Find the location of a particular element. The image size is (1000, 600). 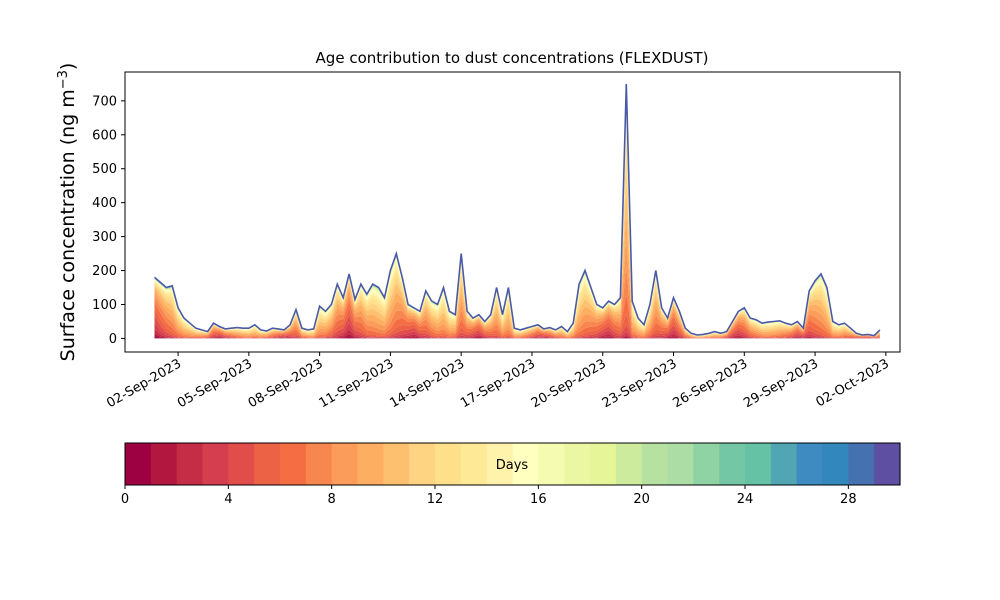

y-tick-label: 100 is located at coordinates (104, 305).